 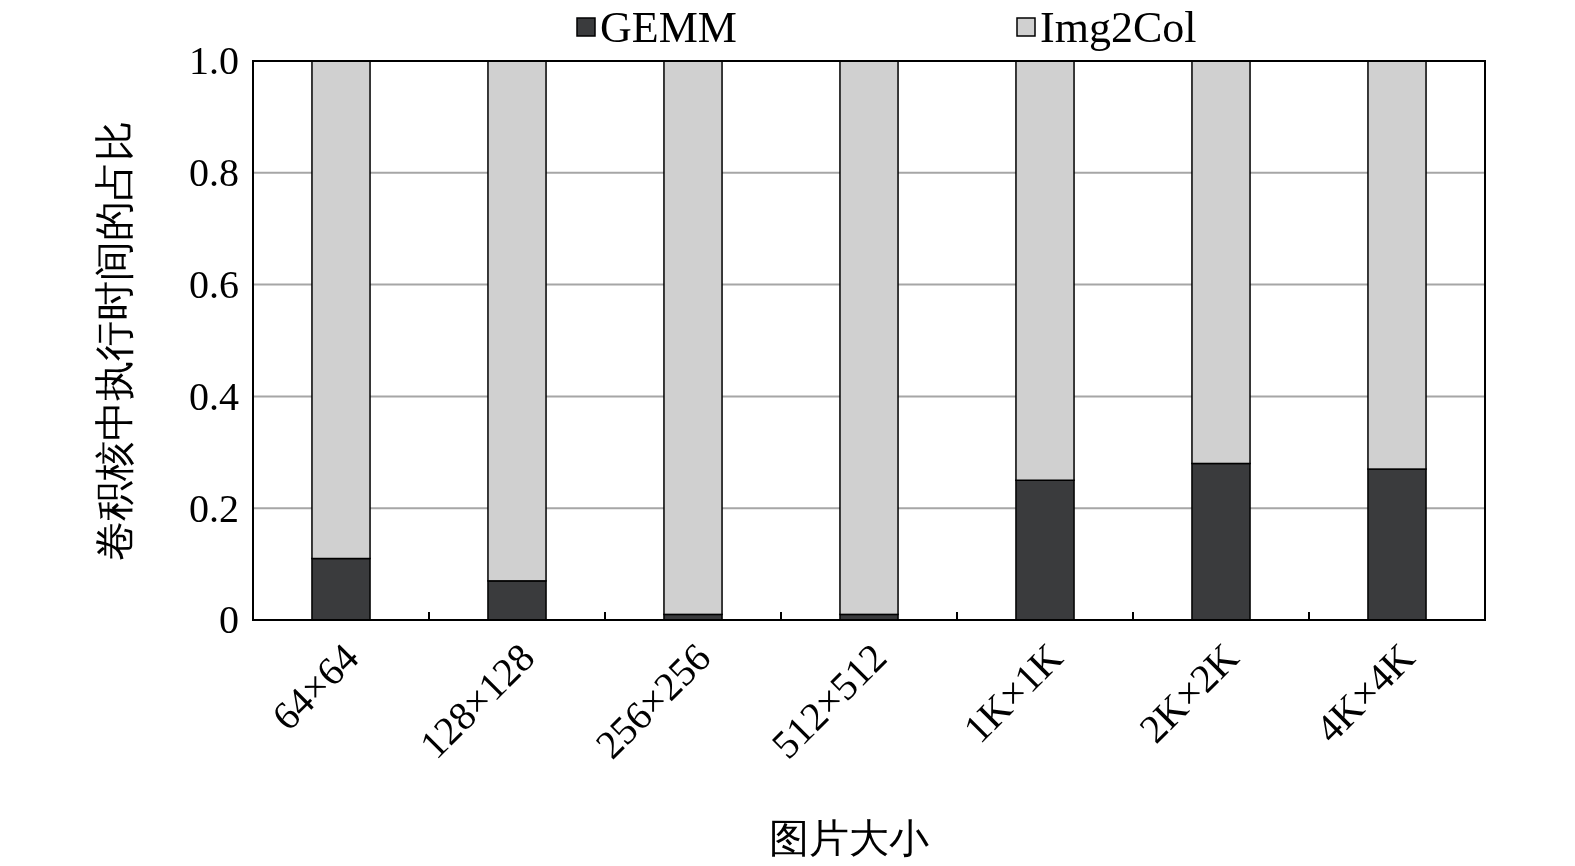 What do you see at coordinates (229, 620) in the screenshot?
I see `y-tick-label: 0` at bounding box center [229, 620].